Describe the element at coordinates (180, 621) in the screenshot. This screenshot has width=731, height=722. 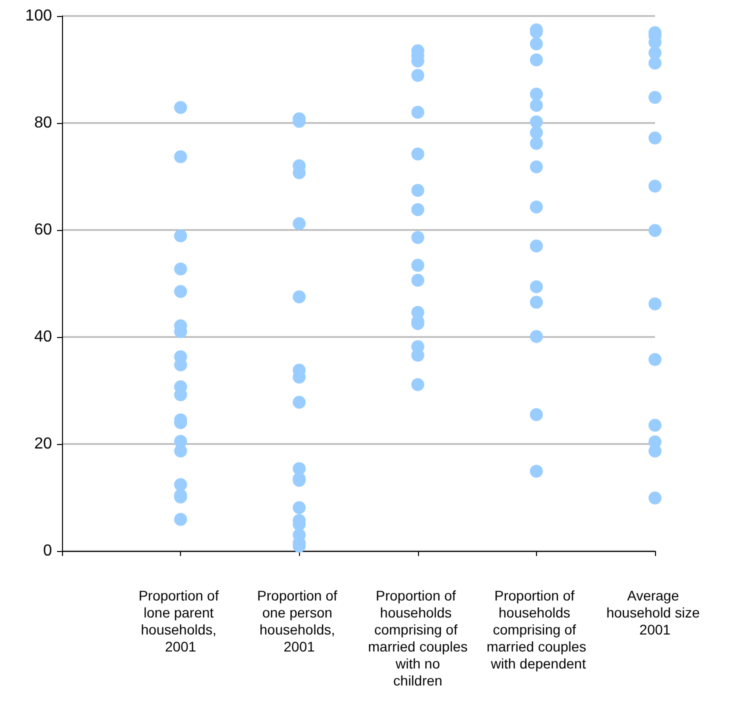
I see `x-tick-label: Proportion of lone parent households, 2001` at that location.